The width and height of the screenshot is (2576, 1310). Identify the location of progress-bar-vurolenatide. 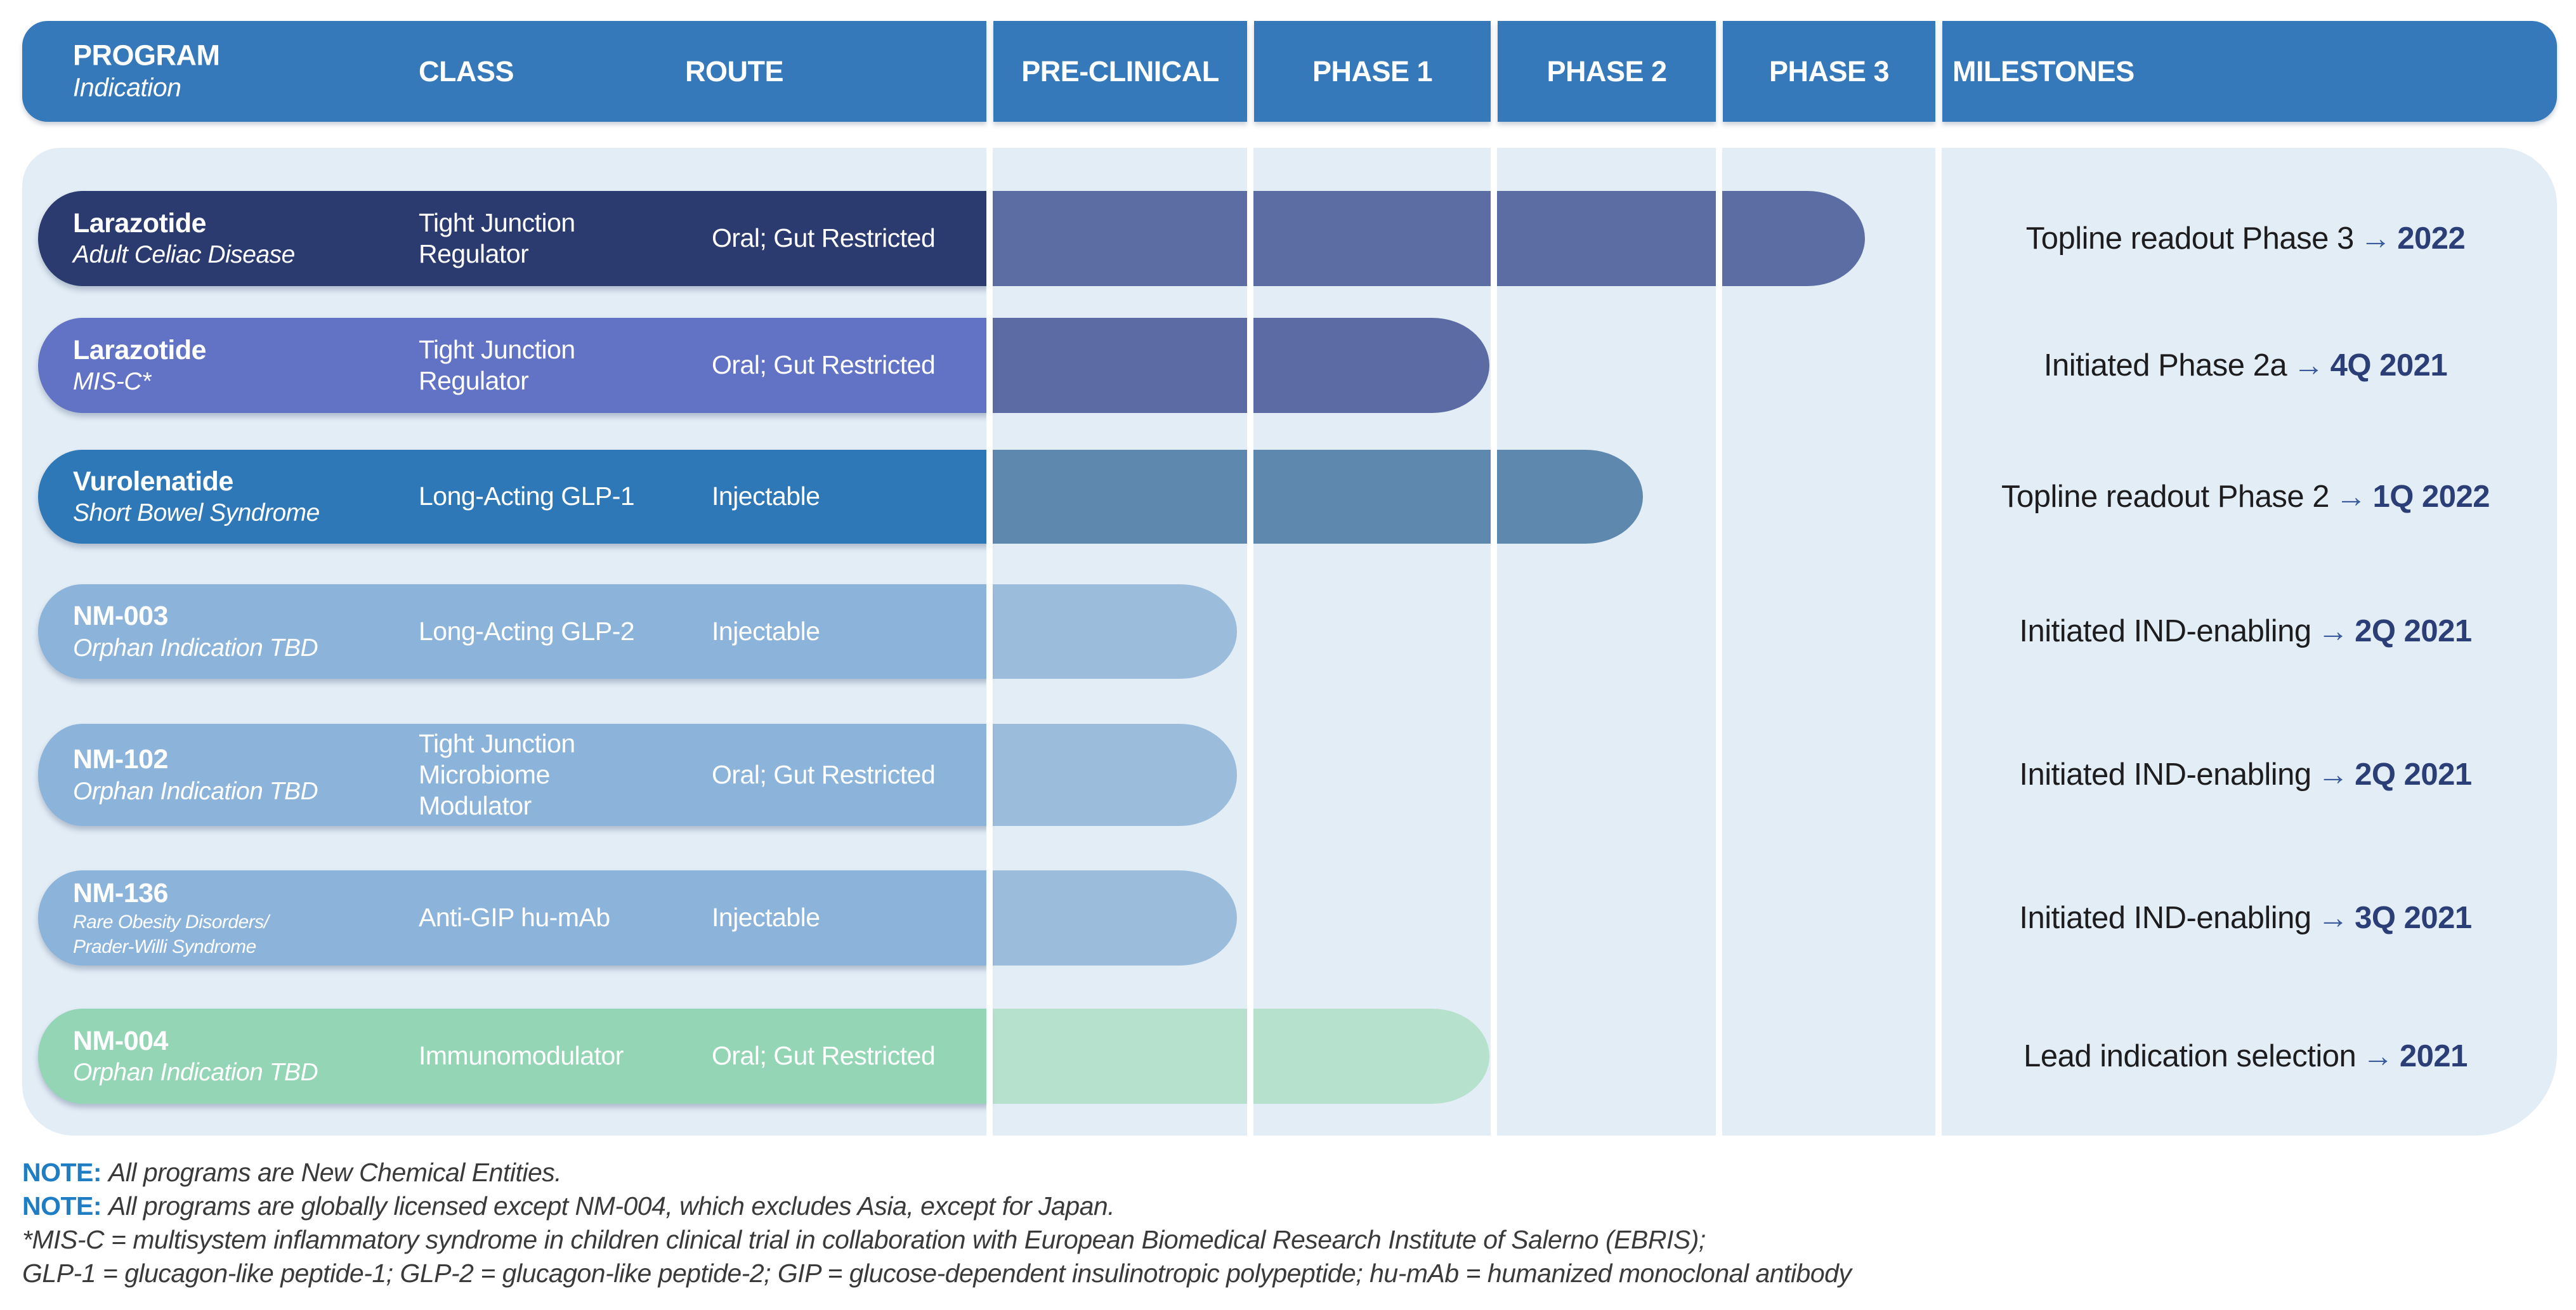
(1317, 497).